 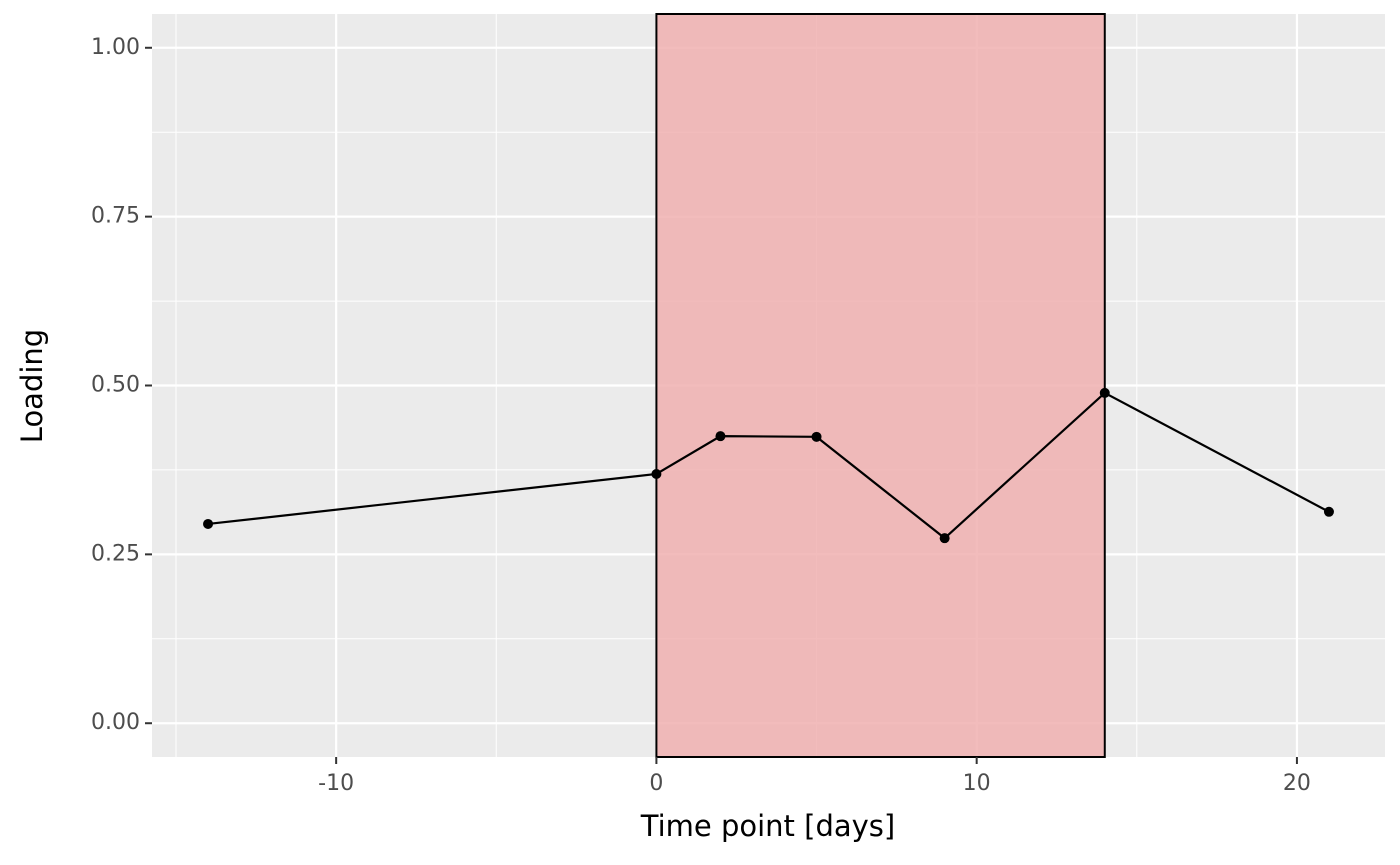 What do you see at coordinates (115, 47) in the screenshot?
I see `y-tick-label: 1.00` at bounding box center [115, 47].